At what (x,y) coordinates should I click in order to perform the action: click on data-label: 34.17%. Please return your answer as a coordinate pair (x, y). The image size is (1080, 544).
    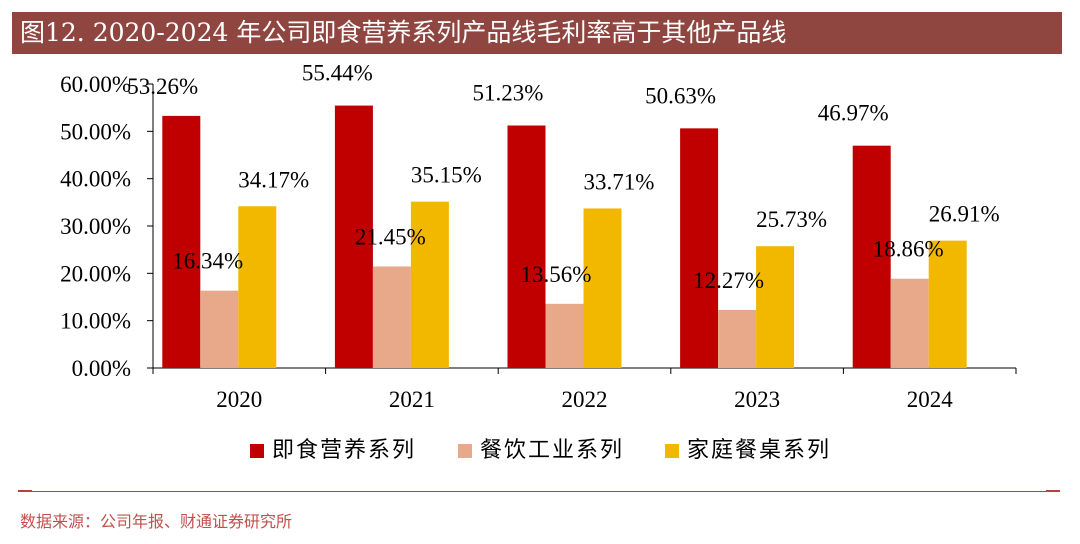
    Looking at the image, I should click on (273, 179).